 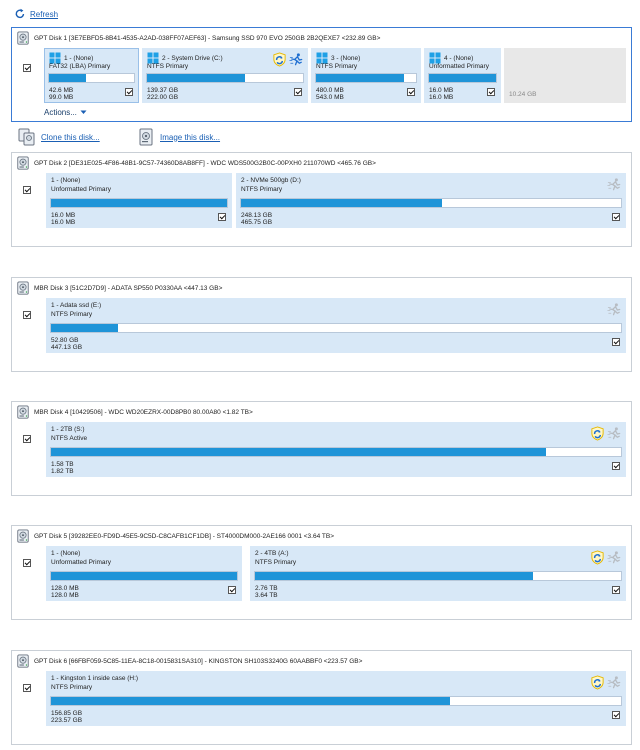 What do you see at coordinates (61, 90) in the screenshot?
I see `used-size: 42.6 MB` at bounding box center [61, 90].